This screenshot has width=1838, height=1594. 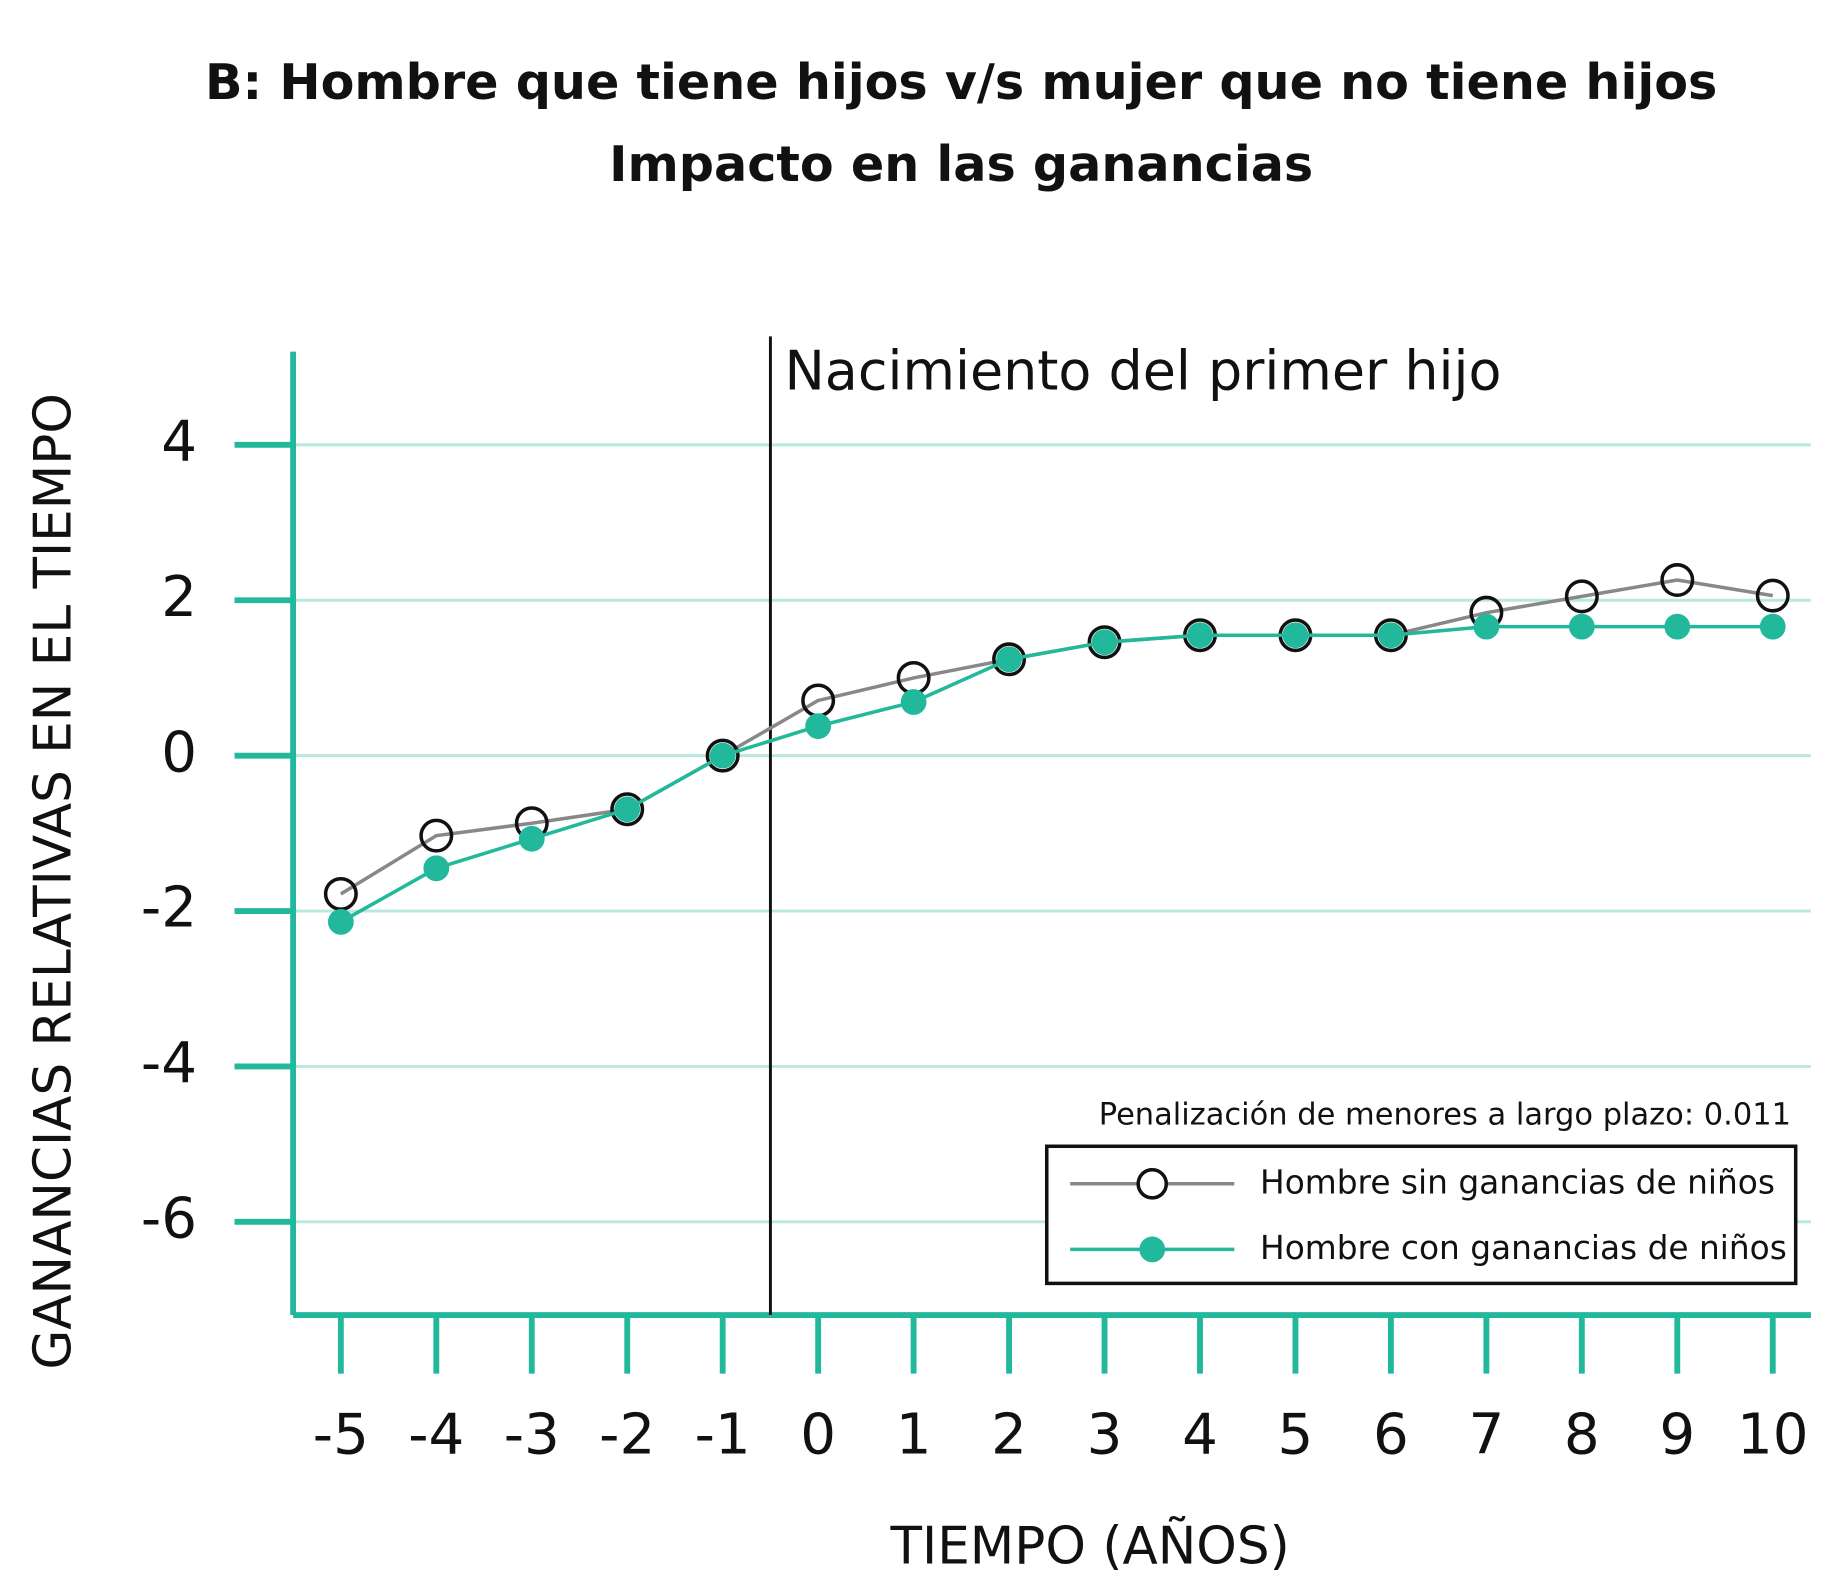 I want to click on y-tick-label: -4, so click(x=169, y=1063).